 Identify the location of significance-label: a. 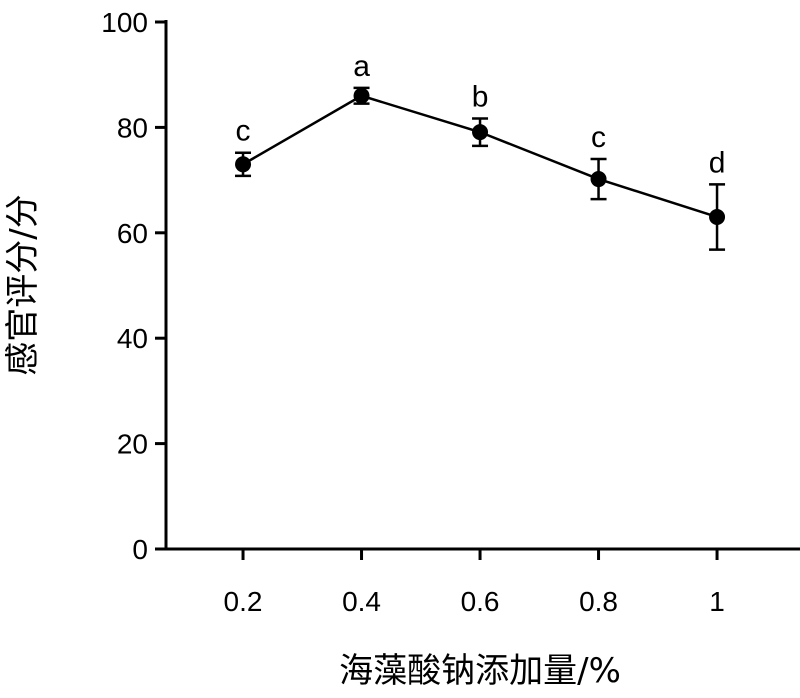
(361, 66).